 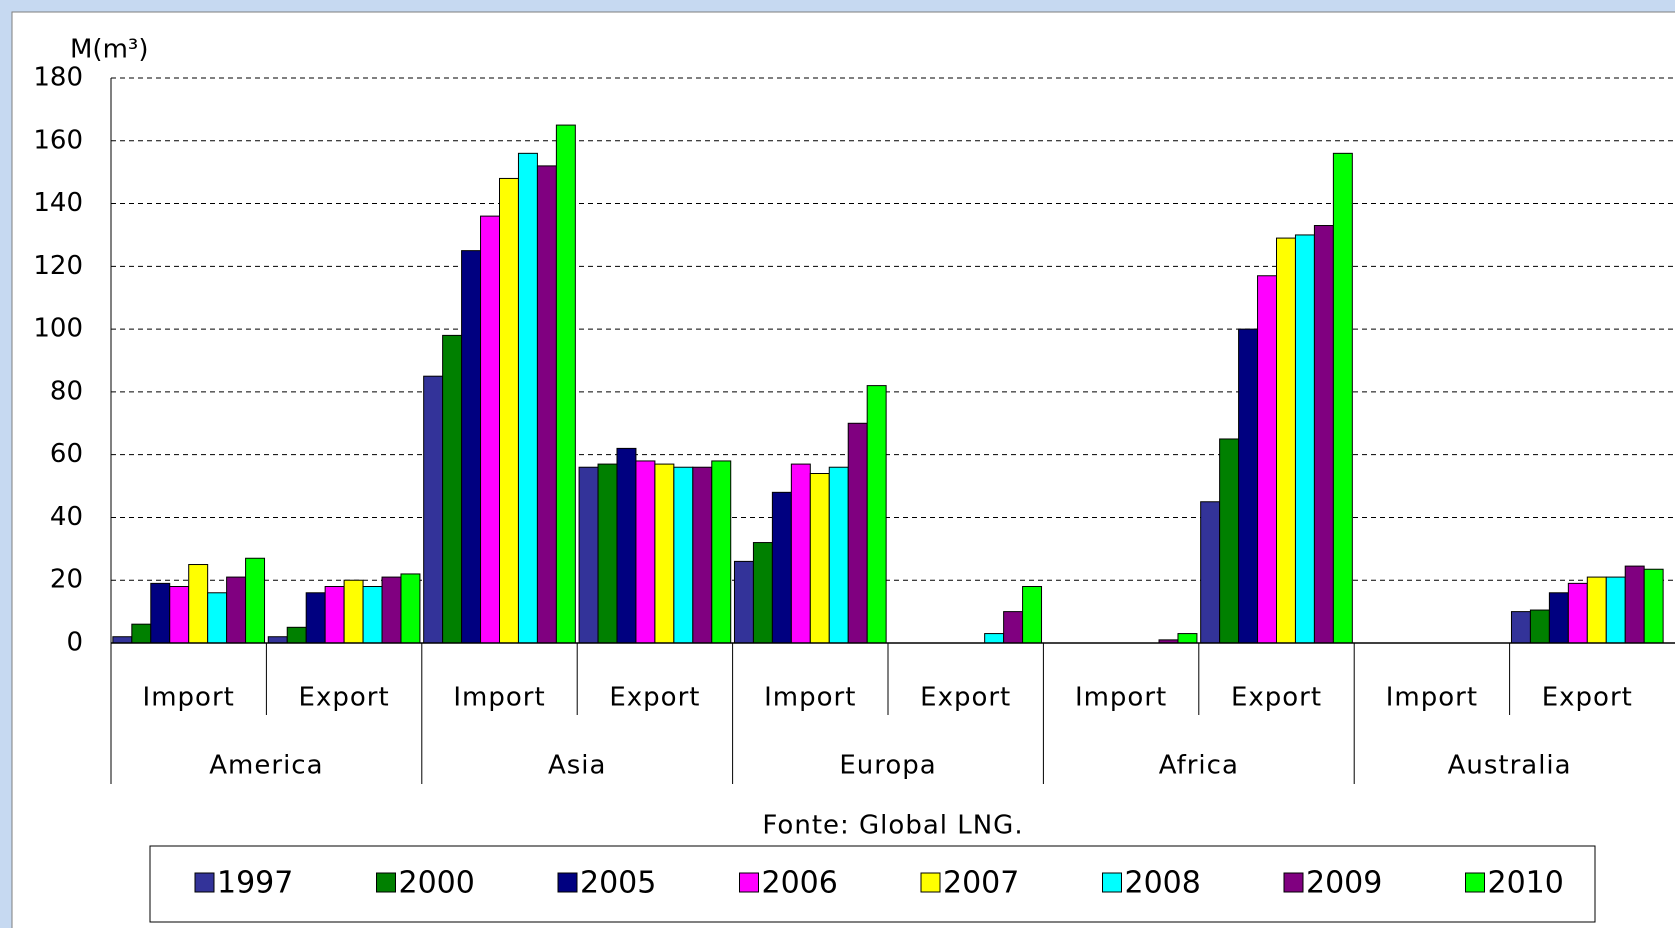 I want to click on group-label: Africa, so click(x=1199, y=766).